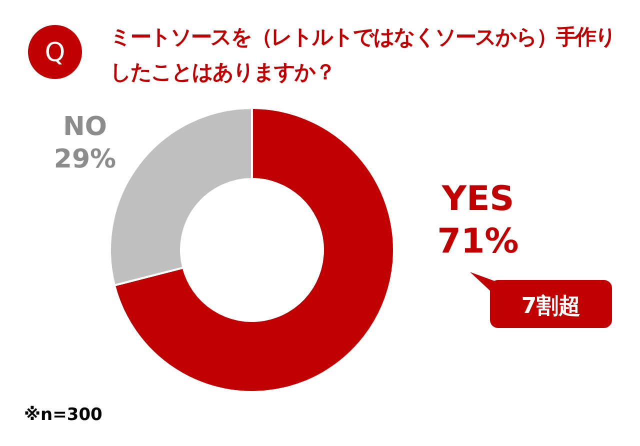  Describe the element at coordinates (55, 52) in the screenshot. I see `q-badge: Q` at that location.